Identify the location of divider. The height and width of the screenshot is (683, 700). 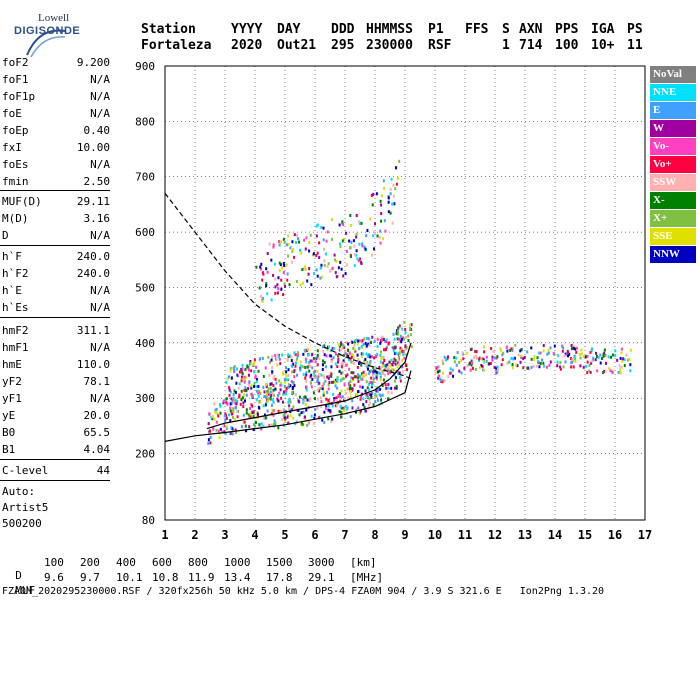
(55, 245).